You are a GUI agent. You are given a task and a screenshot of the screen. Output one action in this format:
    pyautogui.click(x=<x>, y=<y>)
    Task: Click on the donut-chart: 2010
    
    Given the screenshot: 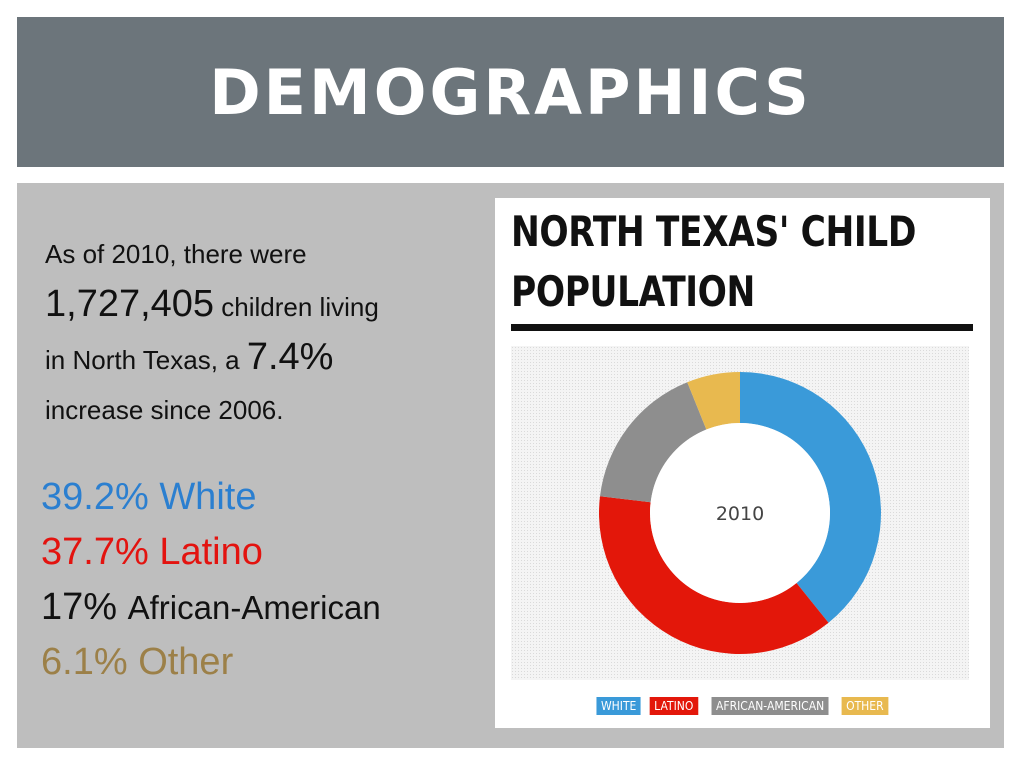 What is the action you would take?
    pyautogui.click(x=740, y=513)
    